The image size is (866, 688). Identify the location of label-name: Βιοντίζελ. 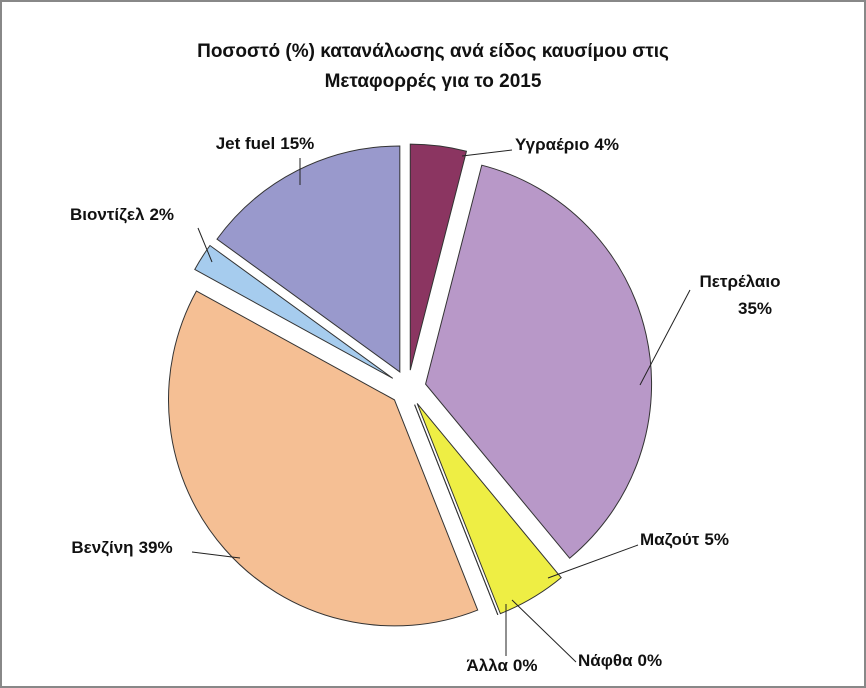
(107, 214).